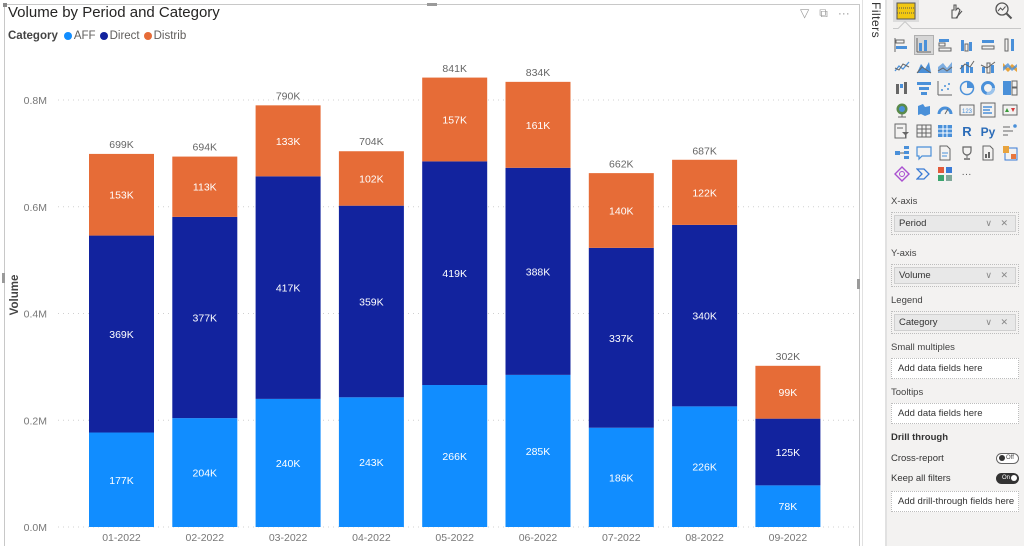 The width and height of the screenshot is (1024, 546). I want to click on tab-build-visual, so click(906, 11).